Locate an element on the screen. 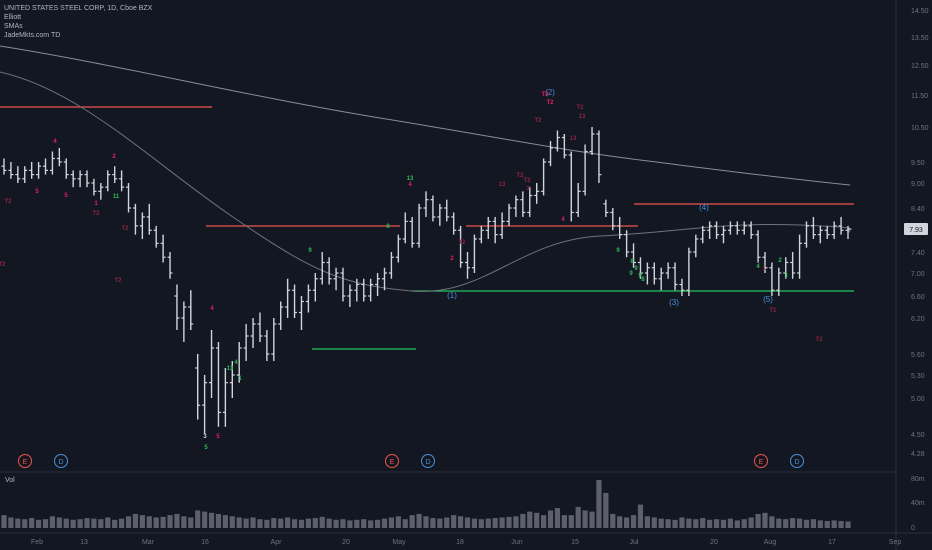 Image resolution: width=932 pixels, height=550 pixels. elliott-wave-label: (1) is located at coordinates (452, 295).